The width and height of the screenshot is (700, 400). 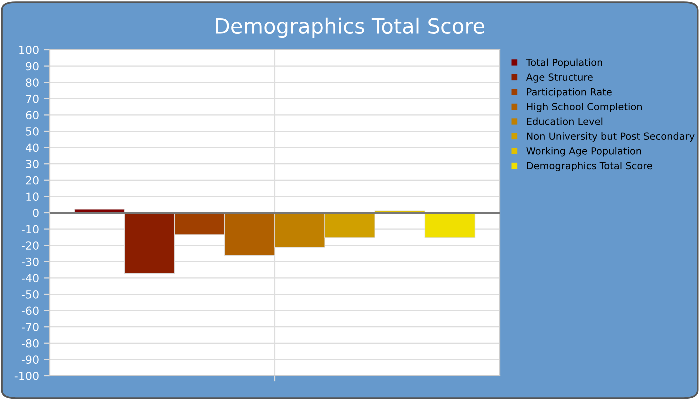 What do you see at coordinates (611, 137) in the screenshot?
I see `legend-label: Non University but Post Secondary` at bounding box center [611, 137].